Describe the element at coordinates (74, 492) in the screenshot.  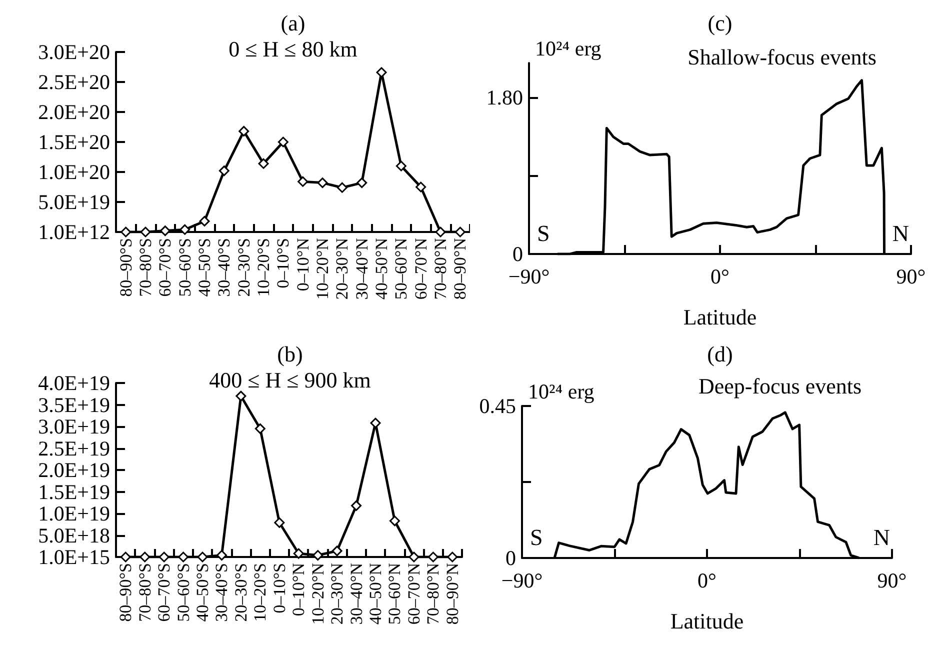
I see `y-tick-label: 1.5E+19` at that location.